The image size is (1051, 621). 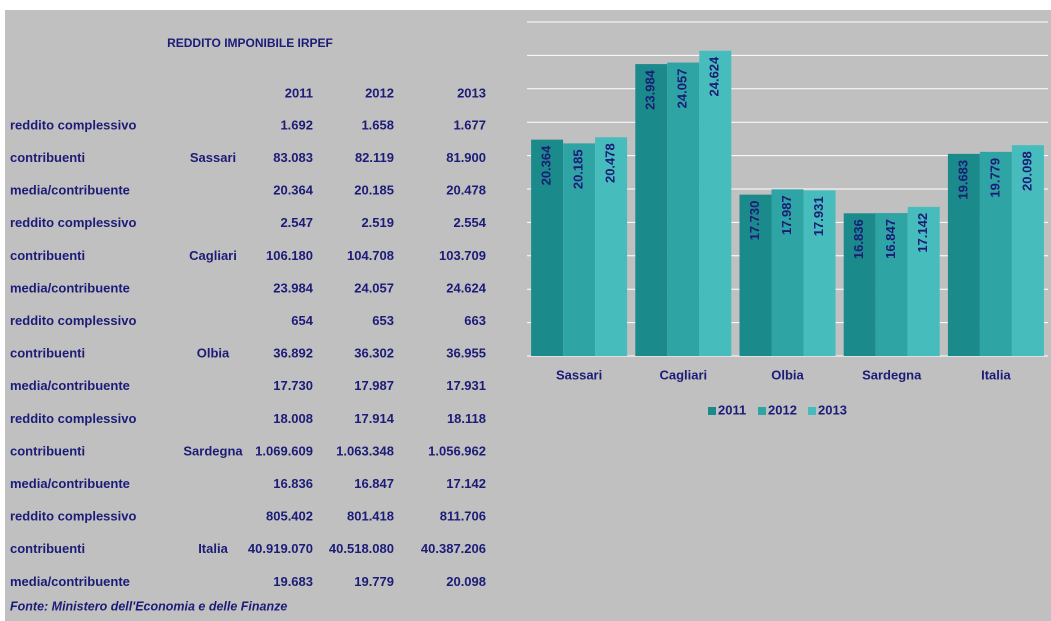 What do you see at coordinates (213, 450) in the screenshot?
I see `region-label: Sardegna` at bounding box center [213, 450].